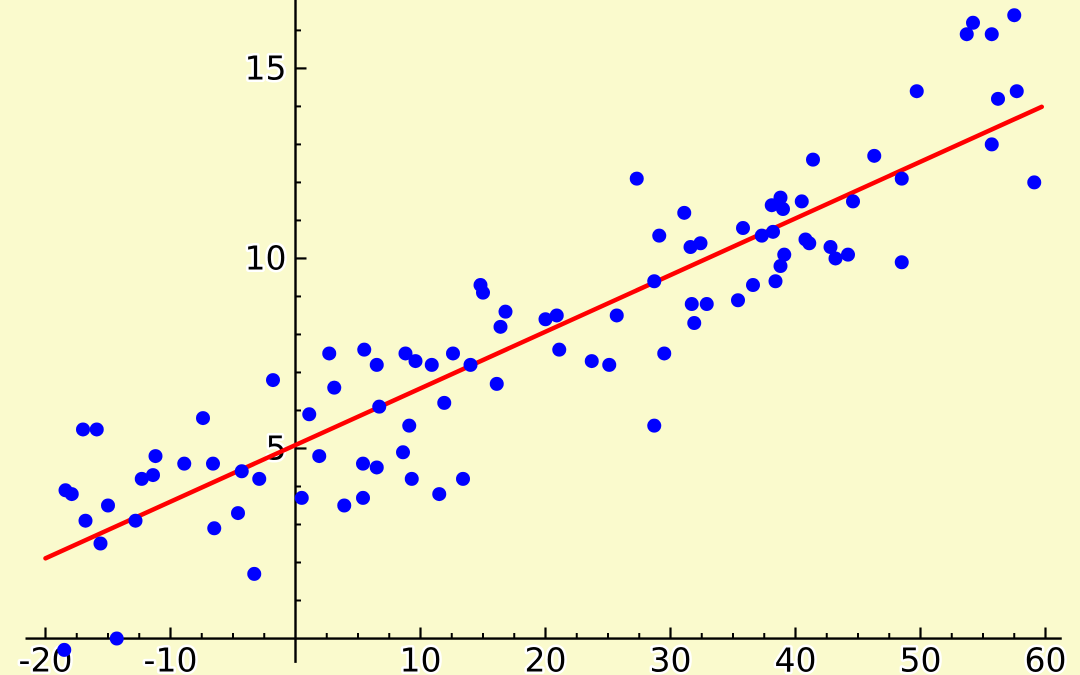  I want to click on x-tick-label: 60, so click(1046, 658).